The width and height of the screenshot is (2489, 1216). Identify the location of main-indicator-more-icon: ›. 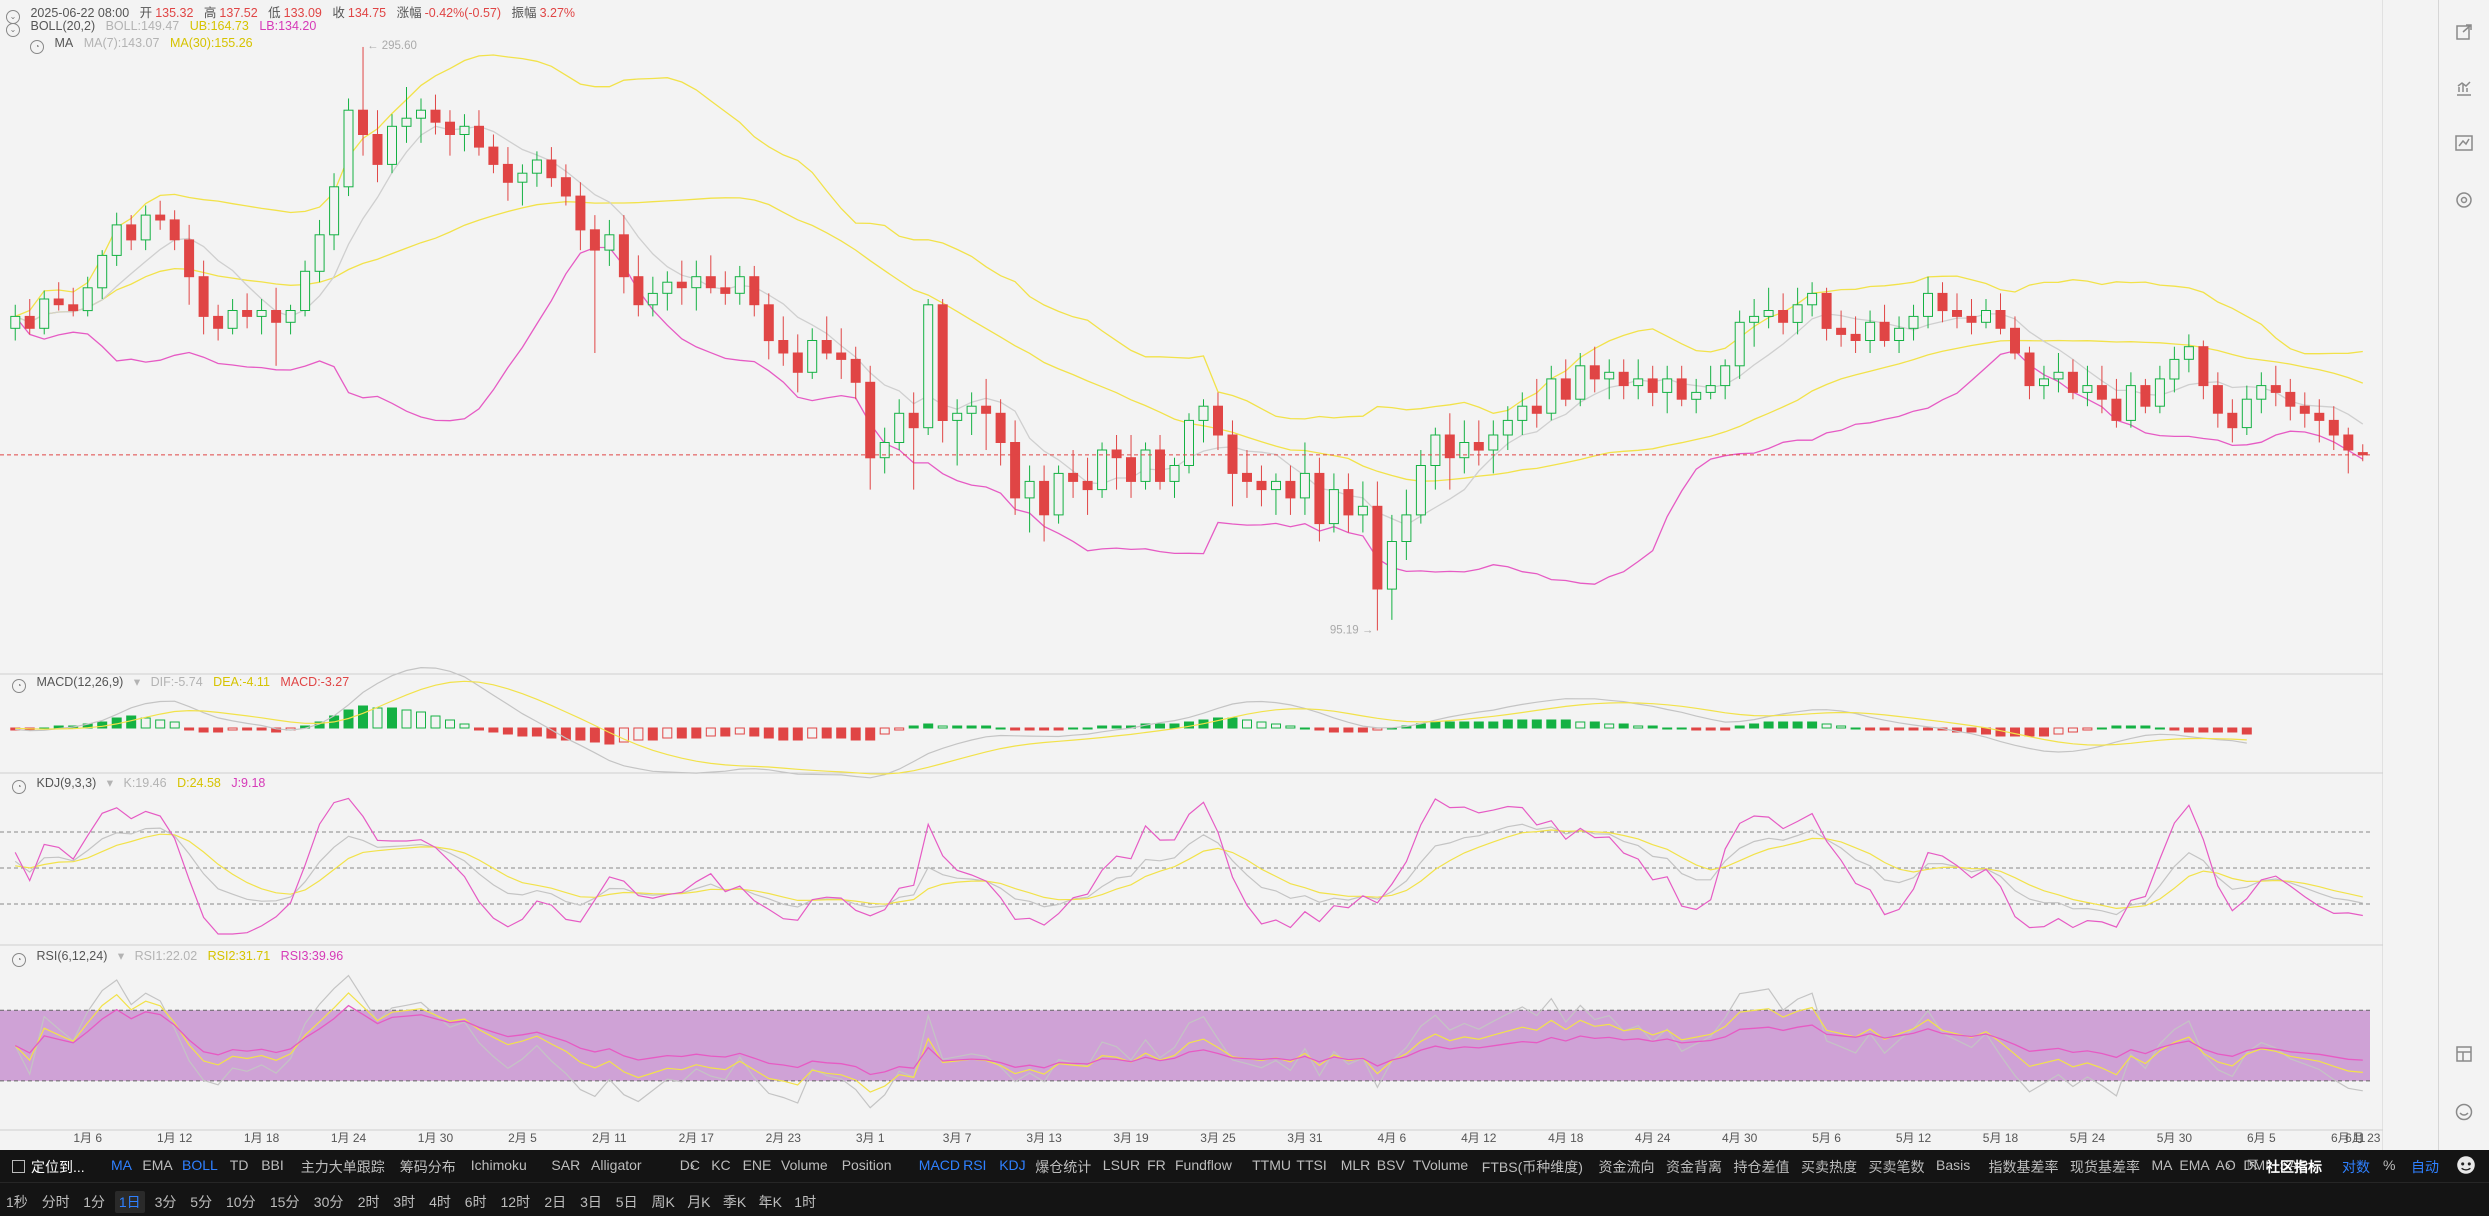
(692, 1165).